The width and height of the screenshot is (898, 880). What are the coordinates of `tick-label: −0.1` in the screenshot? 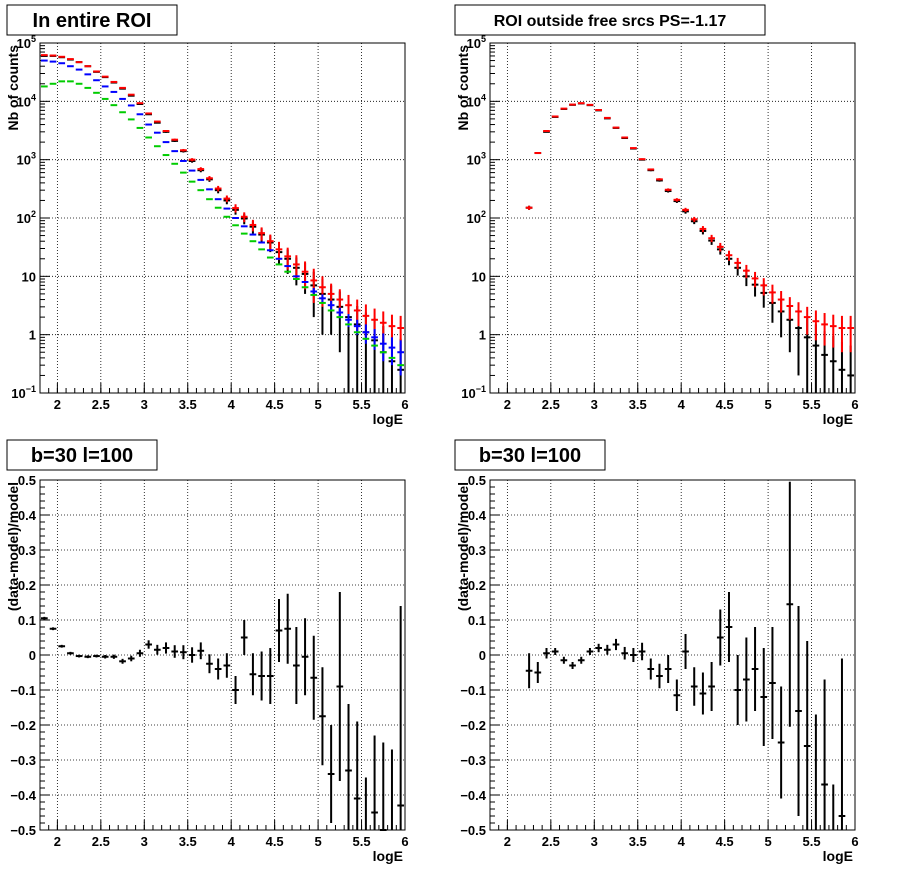 It's located at (23, 690).